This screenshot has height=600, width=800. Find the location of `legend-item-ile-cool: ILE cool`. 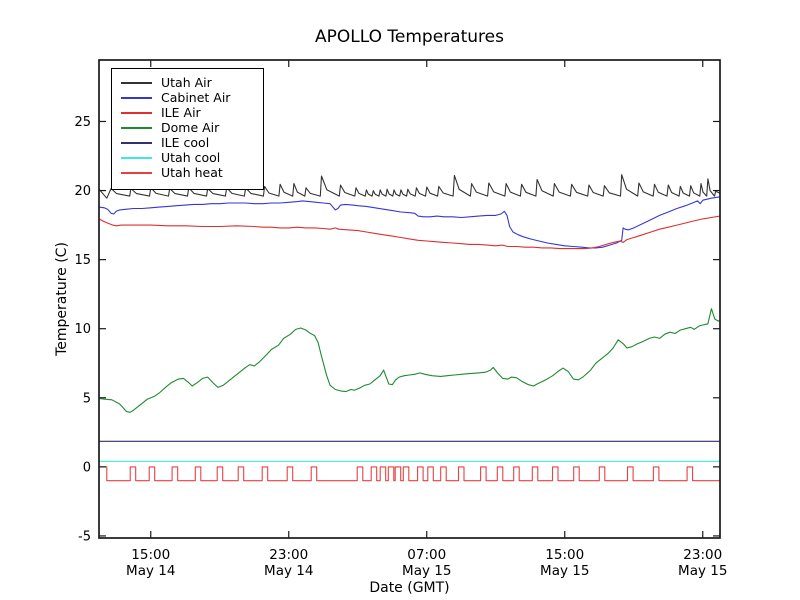

legend-item-ile-cool: ILE cool is located at coordinates (187, 142).